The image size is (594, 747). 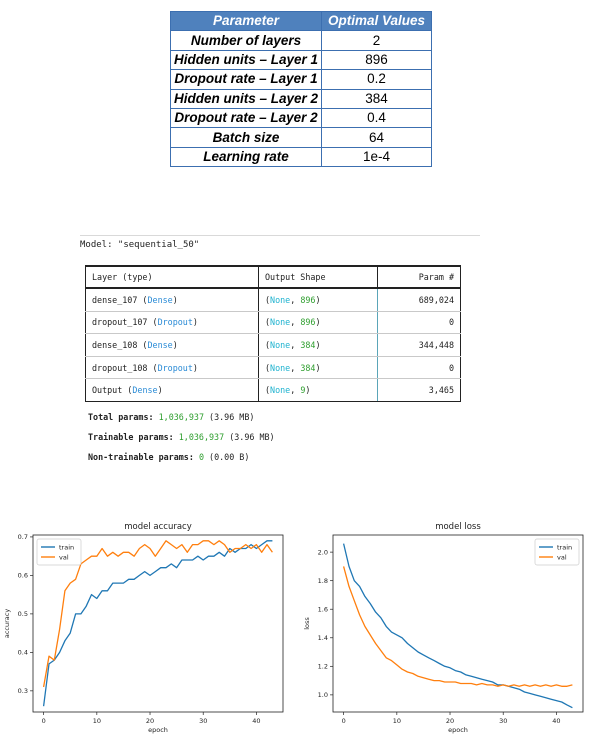 I want to click on layer-cell: dense_108 (Dense), so click(x=172, y=345).